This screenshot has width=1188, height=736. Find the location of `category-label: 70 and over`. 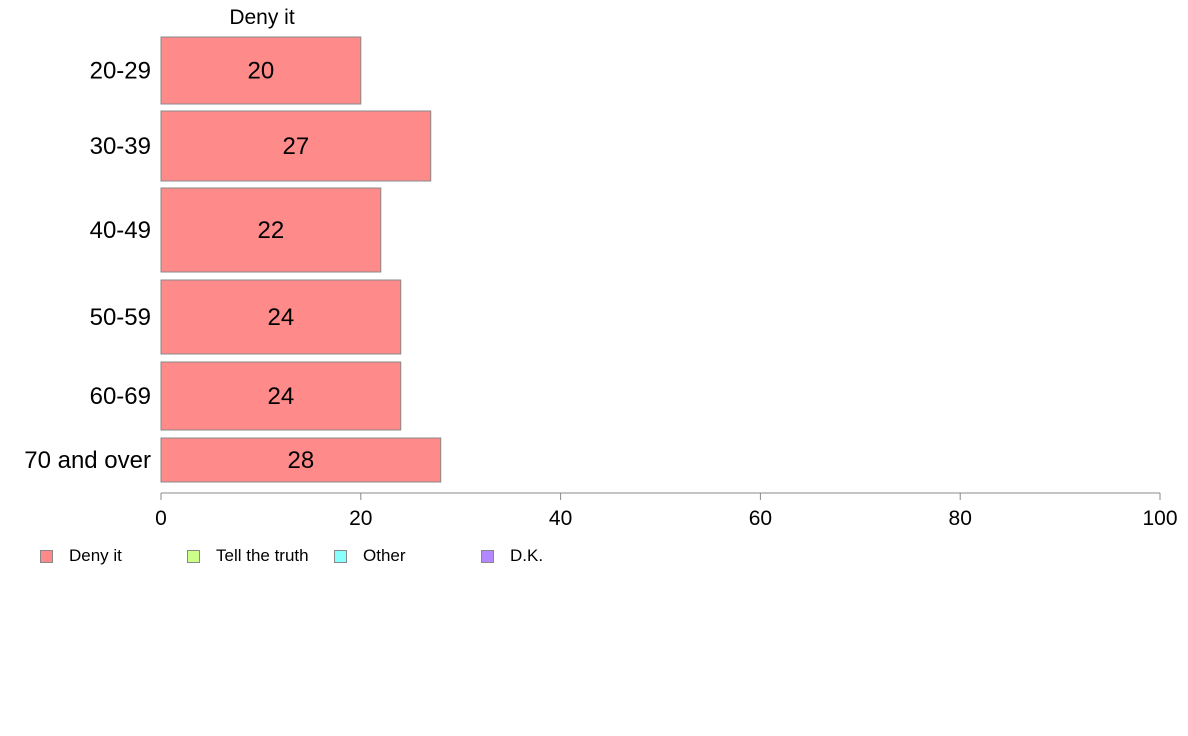

category-label: 70 and over is located at coordinates (87, 460).